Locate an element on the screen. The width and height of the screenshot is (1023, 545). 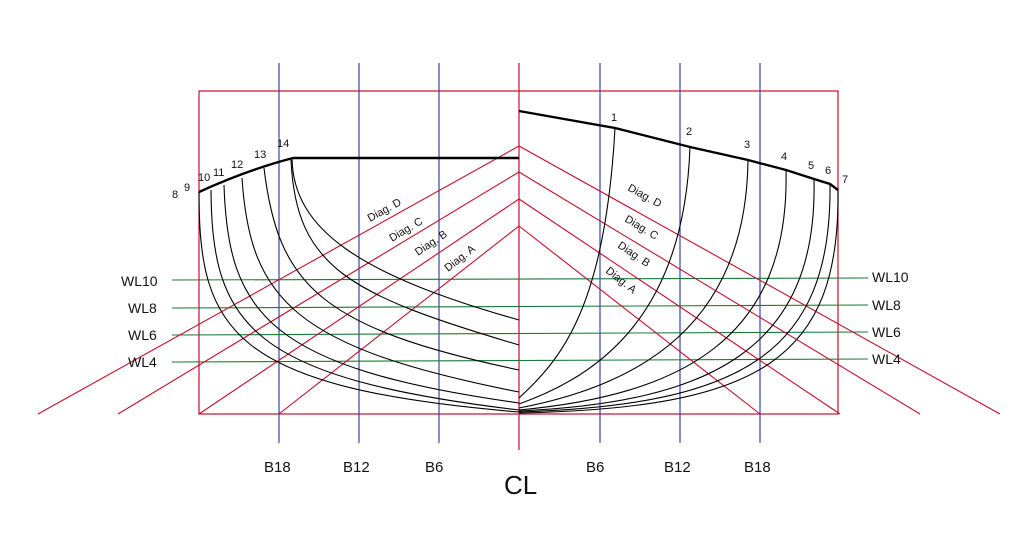
station-label-12: 12 is located at coordinates (237, 165).